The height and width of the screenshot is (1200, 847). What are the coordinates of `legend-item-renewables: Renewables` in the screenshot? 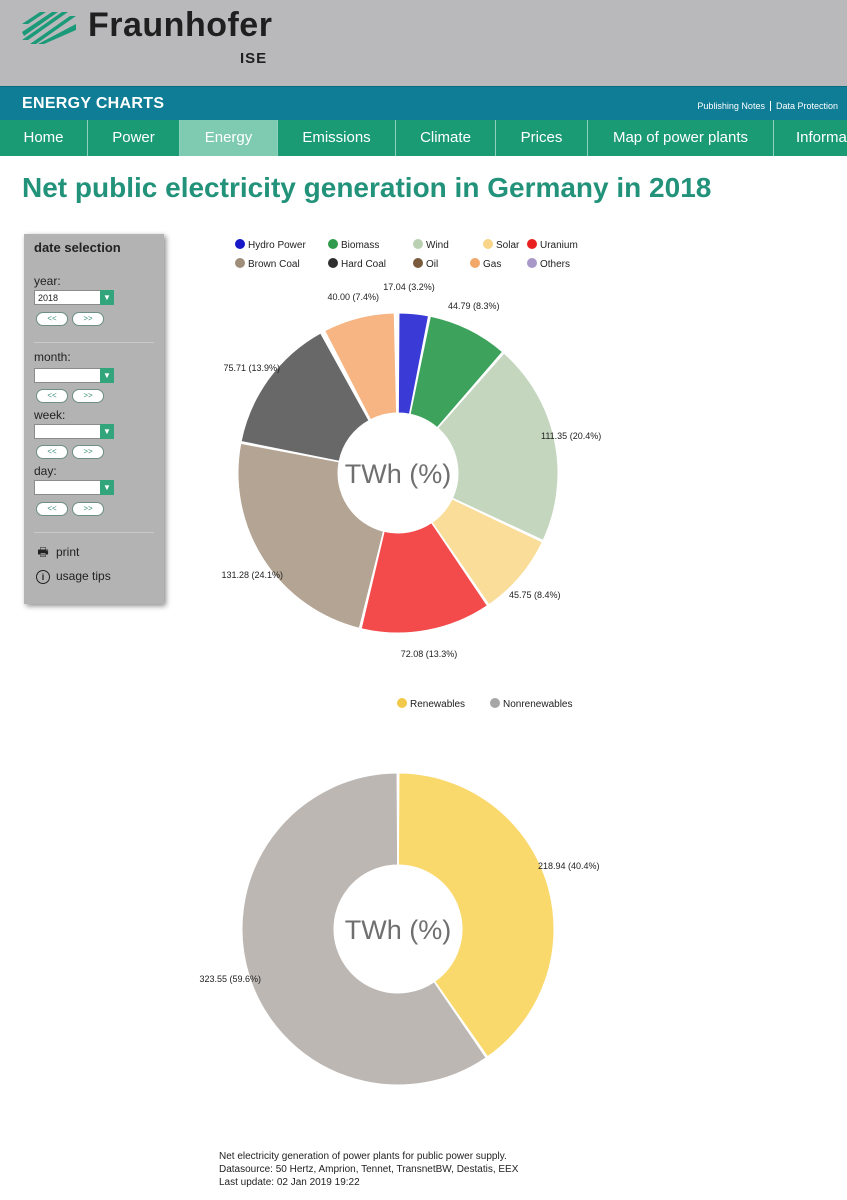 It's located at (431, 704).